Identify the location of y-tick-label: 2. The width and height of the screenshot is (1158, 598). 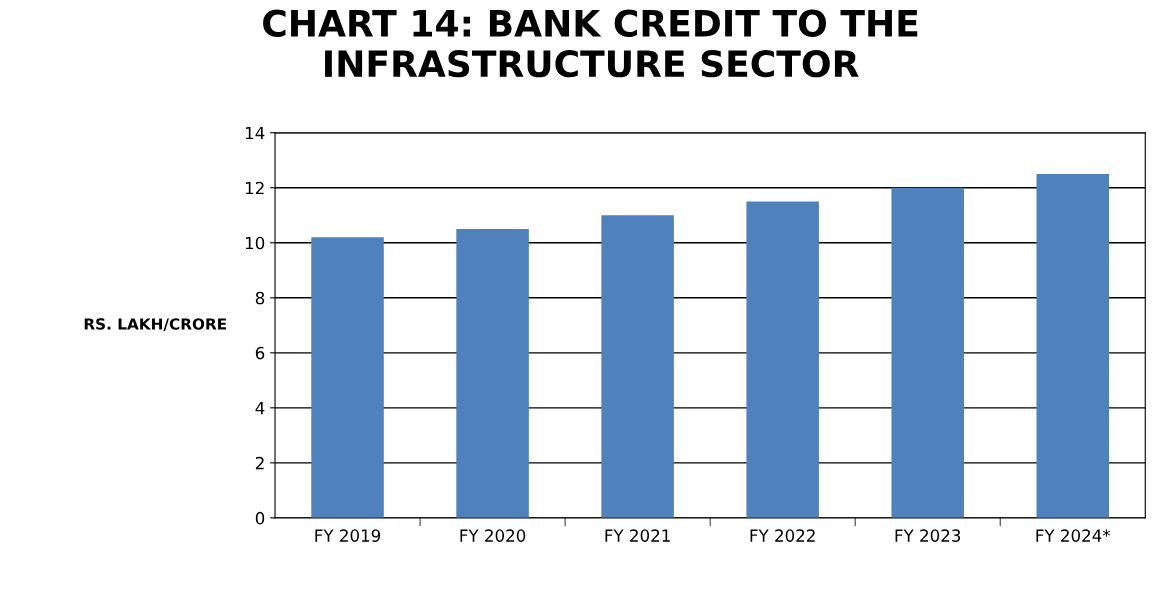
(259, 463).